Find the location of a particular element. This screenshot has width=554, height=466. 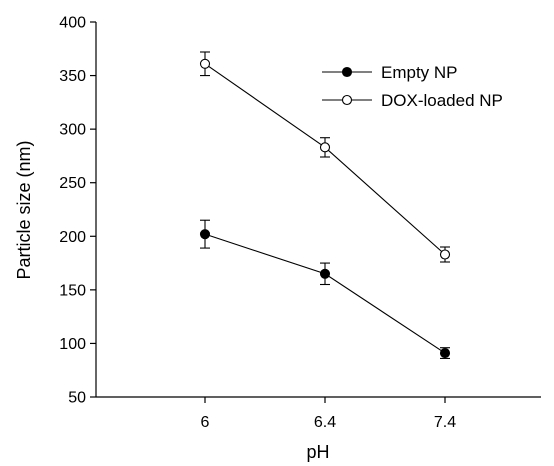

series-line is located at coordinates (325, 293).